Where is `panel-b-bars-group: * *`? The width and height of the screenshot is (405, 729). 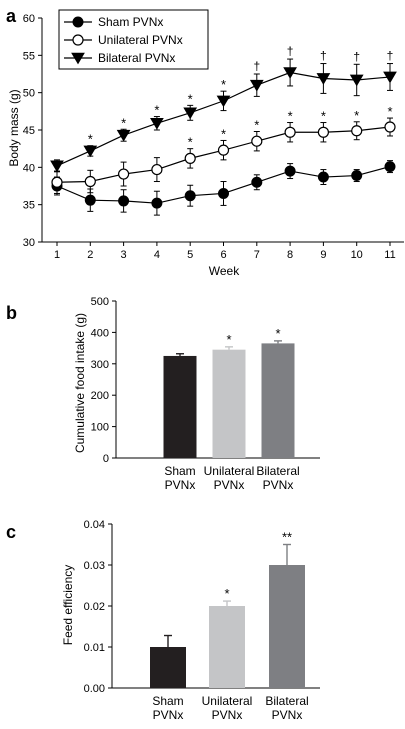
panel-b-bars-group: * * is located at coordinates (229, 392).